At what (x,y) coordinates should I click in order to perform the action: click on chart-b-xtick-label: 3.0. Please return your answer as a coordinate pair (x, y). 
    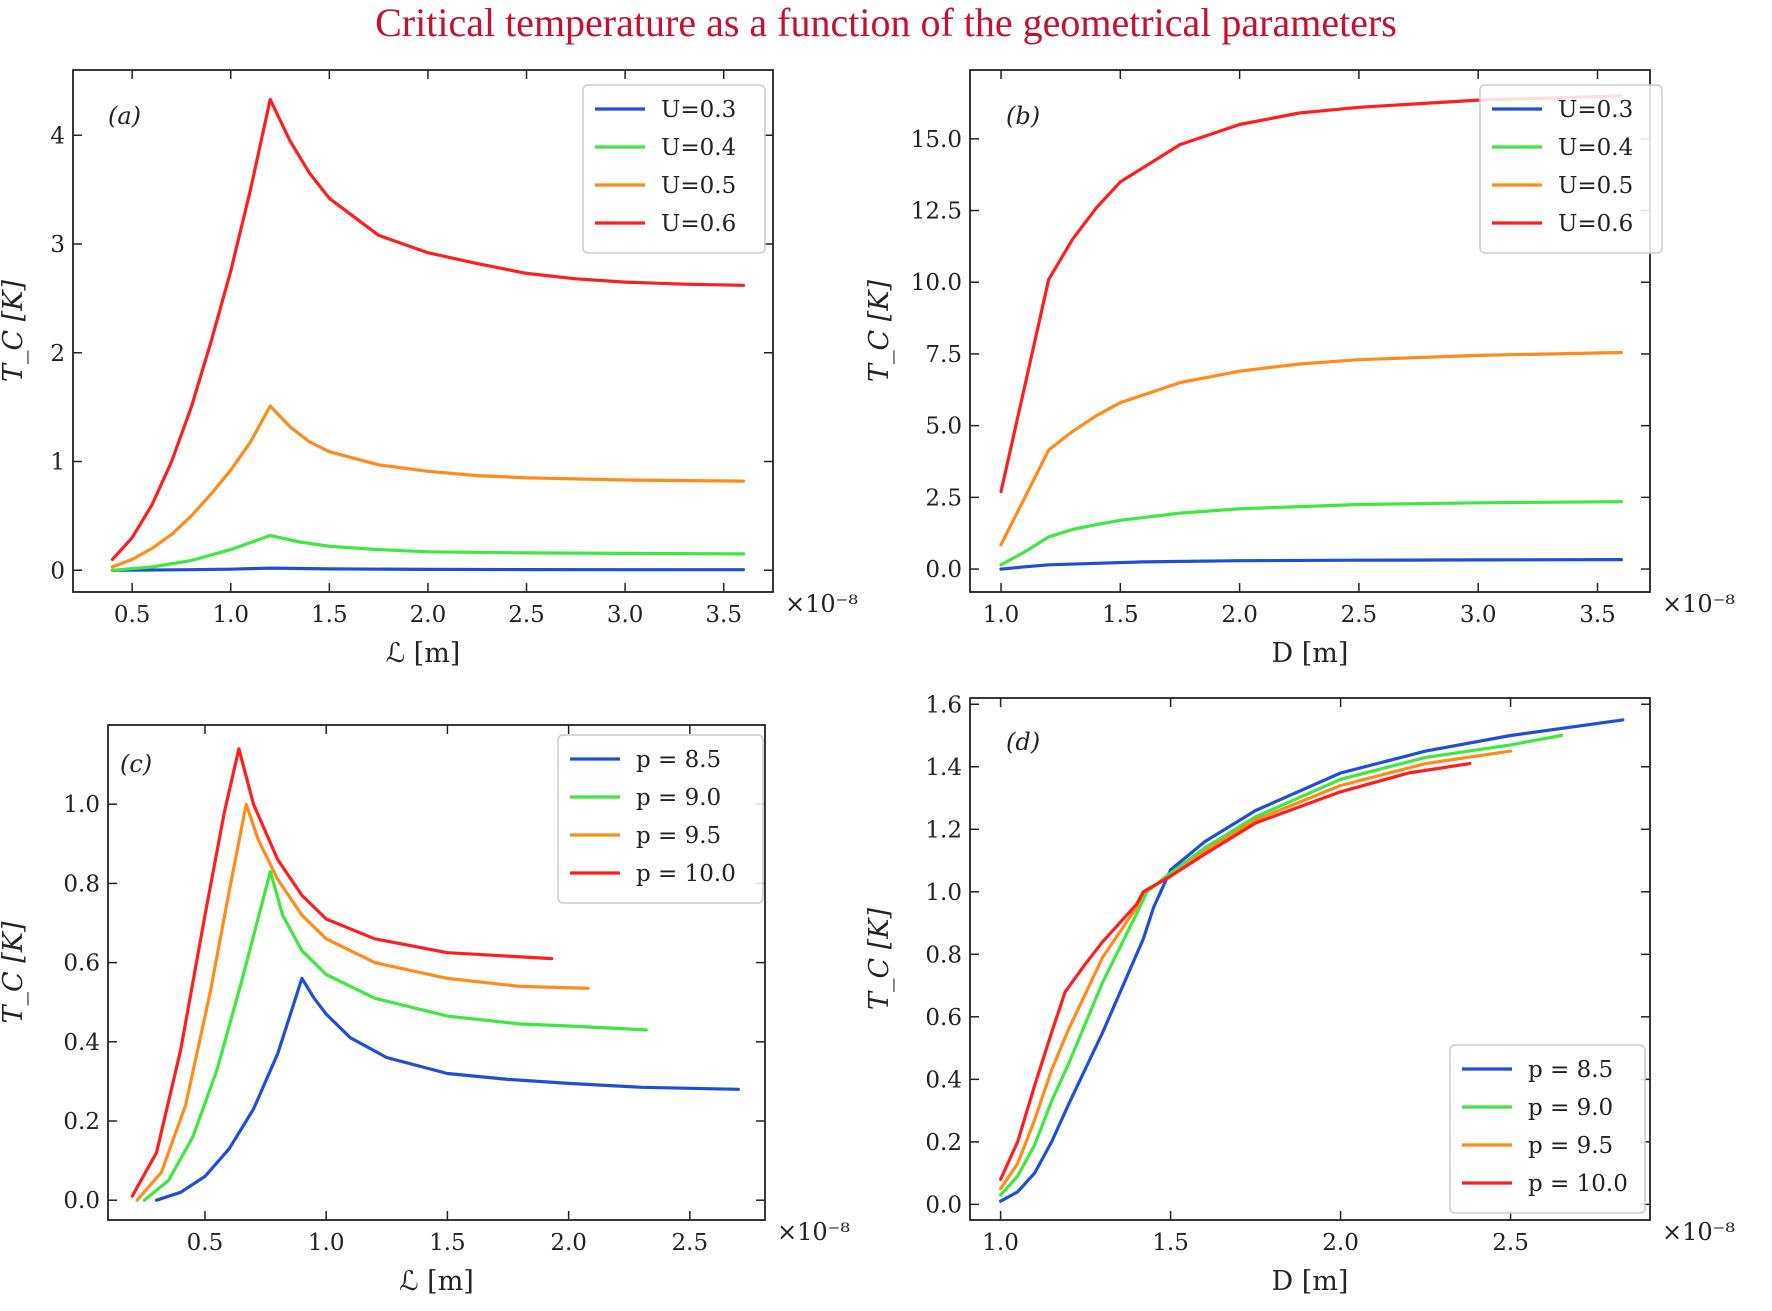
    Looking at the image, I should click on (1478, 615).